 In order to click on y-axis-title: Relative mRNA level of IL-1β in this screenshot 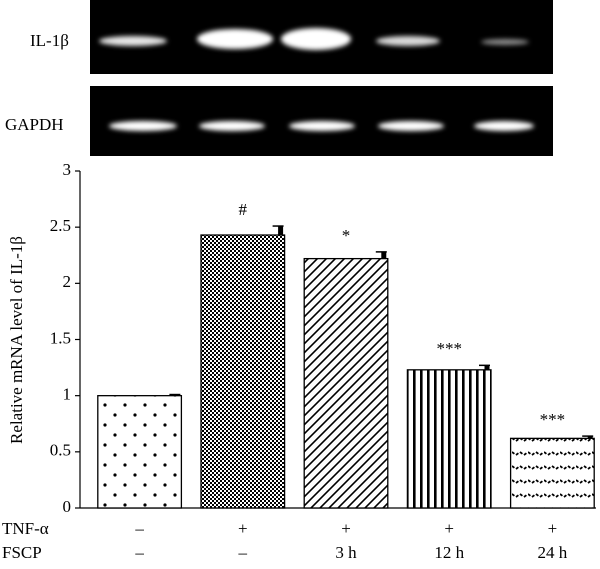, I will do `click(16, 340)`.